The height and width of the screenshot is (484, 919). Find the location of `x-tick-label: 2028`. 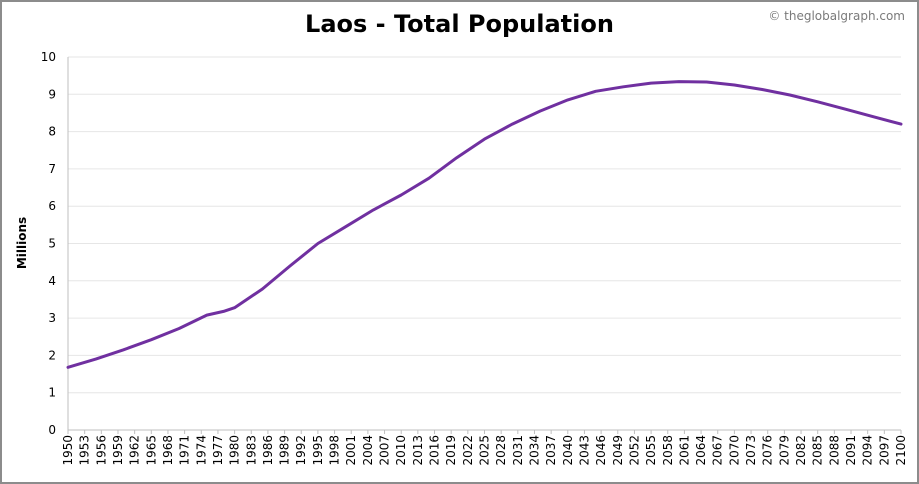

x-tick-label: 2028 is located at coordinates (501, 450).